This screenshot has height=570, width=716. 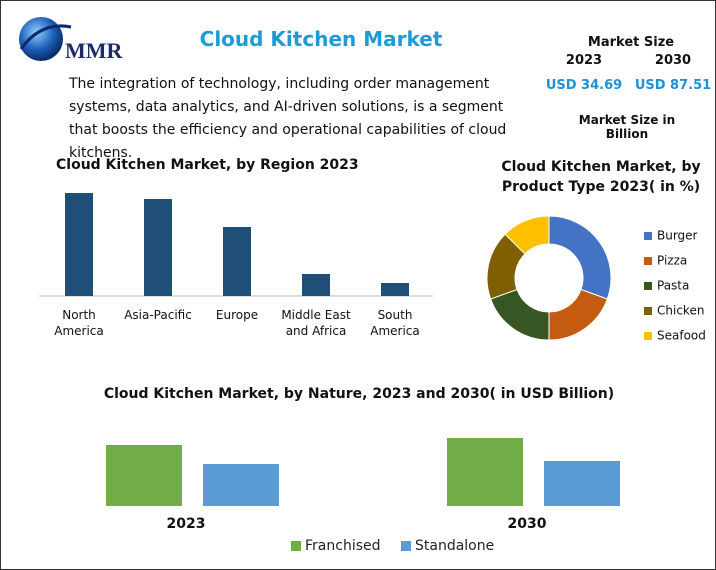 What do you see at coordinates (343, 546) in the screenshot?
I see `legend-label: Franchised` at bounding box center [343, 546].